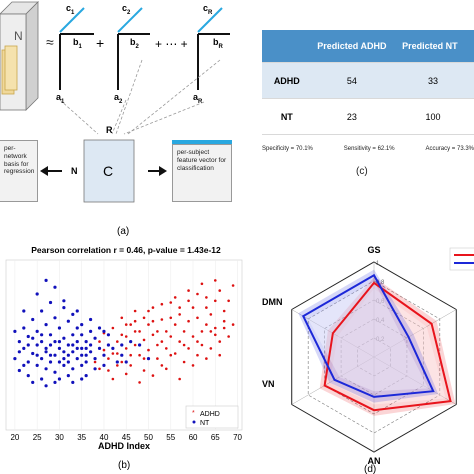 Image resolution: width=474 pixels, height=474 pixels. I want to click on scatter-legend: * ADHD NT, so click(212, 417).